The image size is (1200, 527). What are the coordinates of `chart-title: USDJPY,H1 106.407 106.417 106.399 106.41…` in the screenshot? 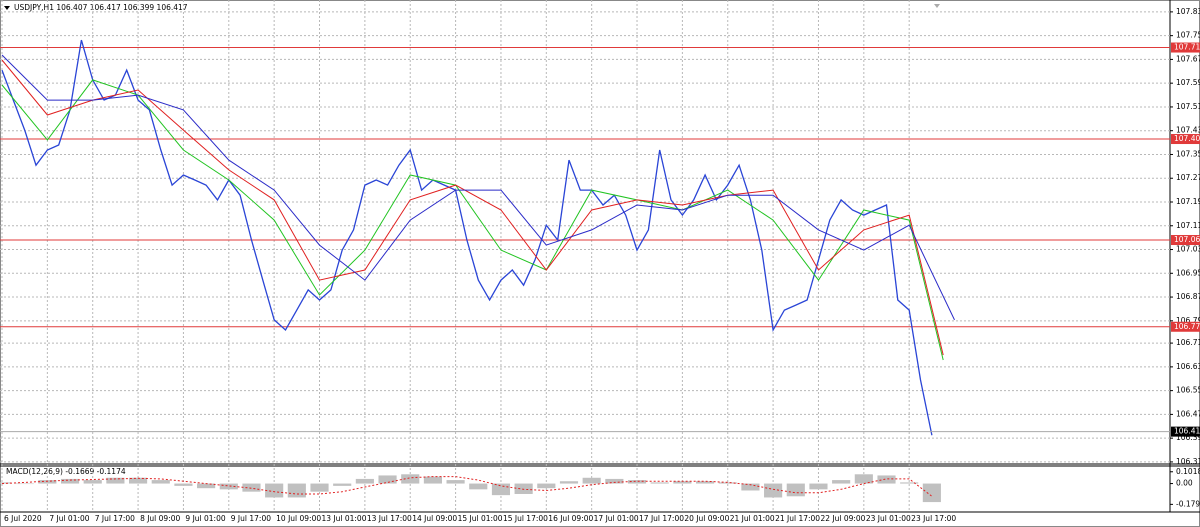 It's located at (101, 7).